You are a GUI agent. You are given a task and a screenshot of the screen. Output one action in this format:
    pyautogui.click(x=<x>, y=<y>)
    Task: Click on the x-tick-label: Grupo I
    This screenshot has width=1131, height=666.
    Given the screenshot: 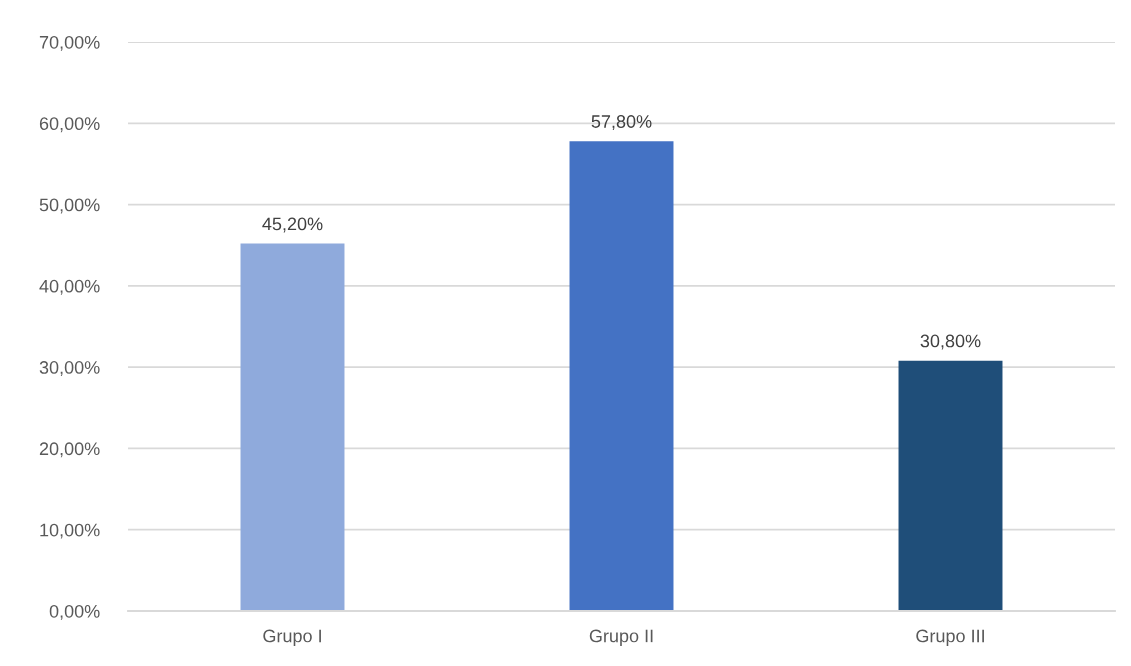 What is the action you would take?
    pyautogui.click(x=292, y=637)
    